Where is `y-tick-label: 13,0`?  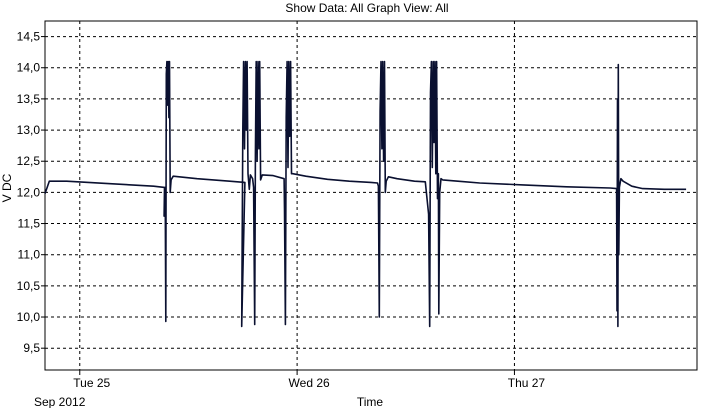 y-tick-label: 13,0 is located at coordinates (29, 130).